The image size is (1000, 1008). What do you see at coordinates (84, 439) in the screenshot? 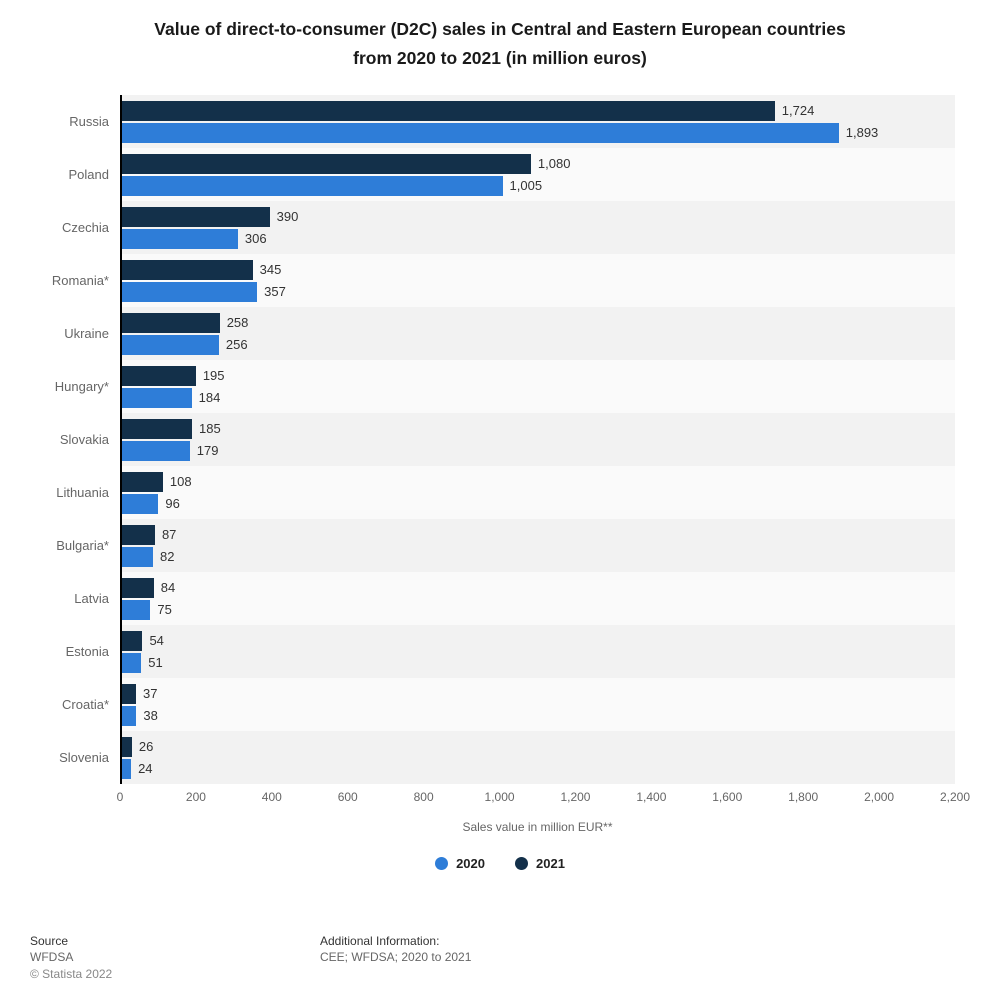
I see `category-label: Slovakia` at bounding box center [84, 439].